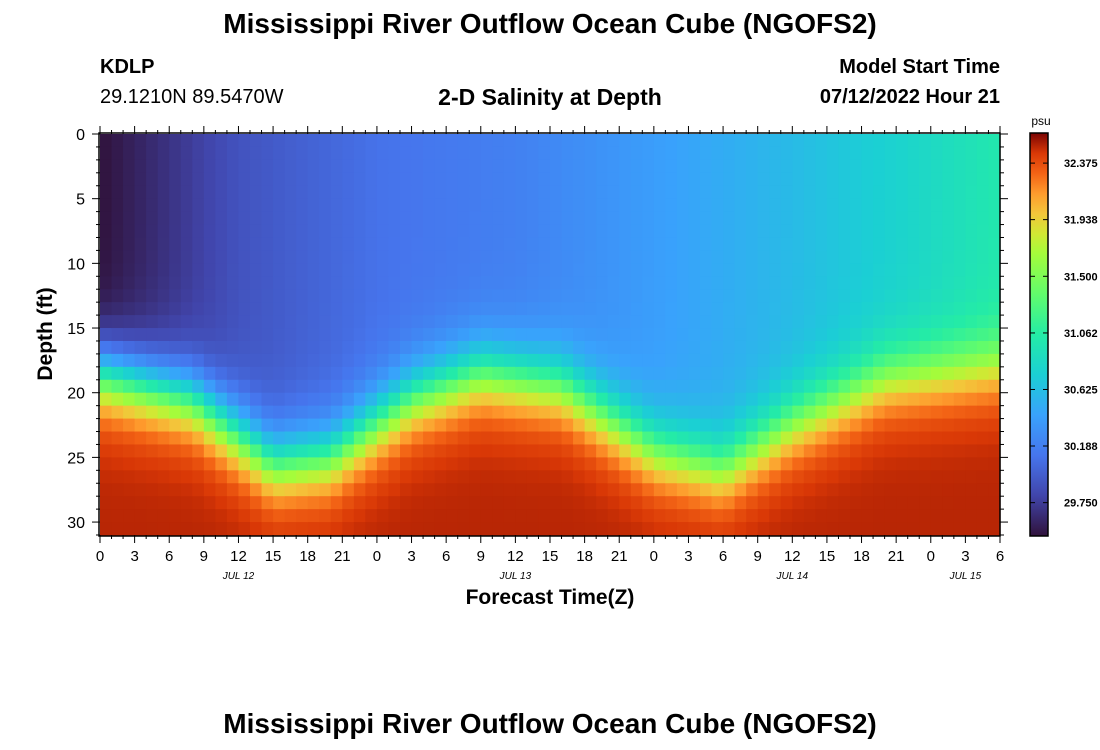  Describe the element at coordinates (688, 556) in the screenshot. I see `x-tick-label: 3` at that location.